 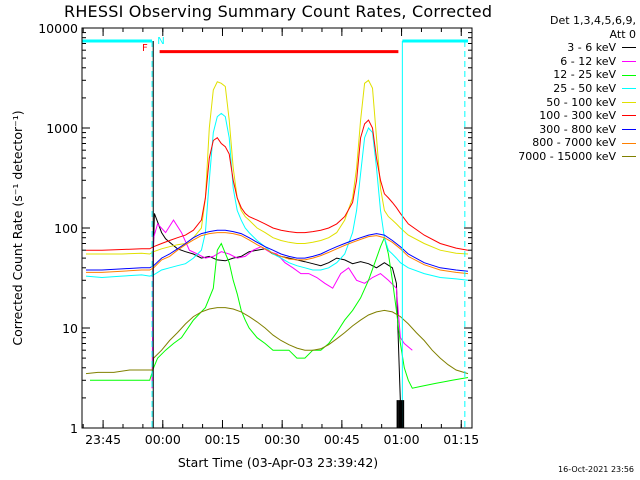 I want to click on generated-timestamp: 16-Oct-2021 23:56, so click(x=596, y=469).